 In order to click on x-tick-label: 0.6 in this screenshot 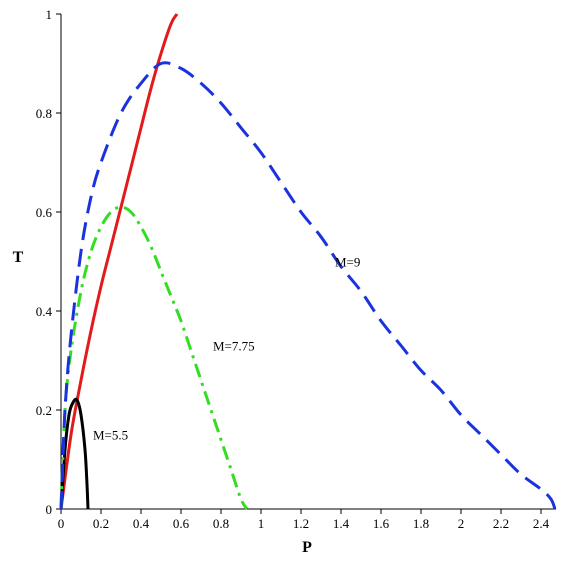, I will do `click(181, 523)`.